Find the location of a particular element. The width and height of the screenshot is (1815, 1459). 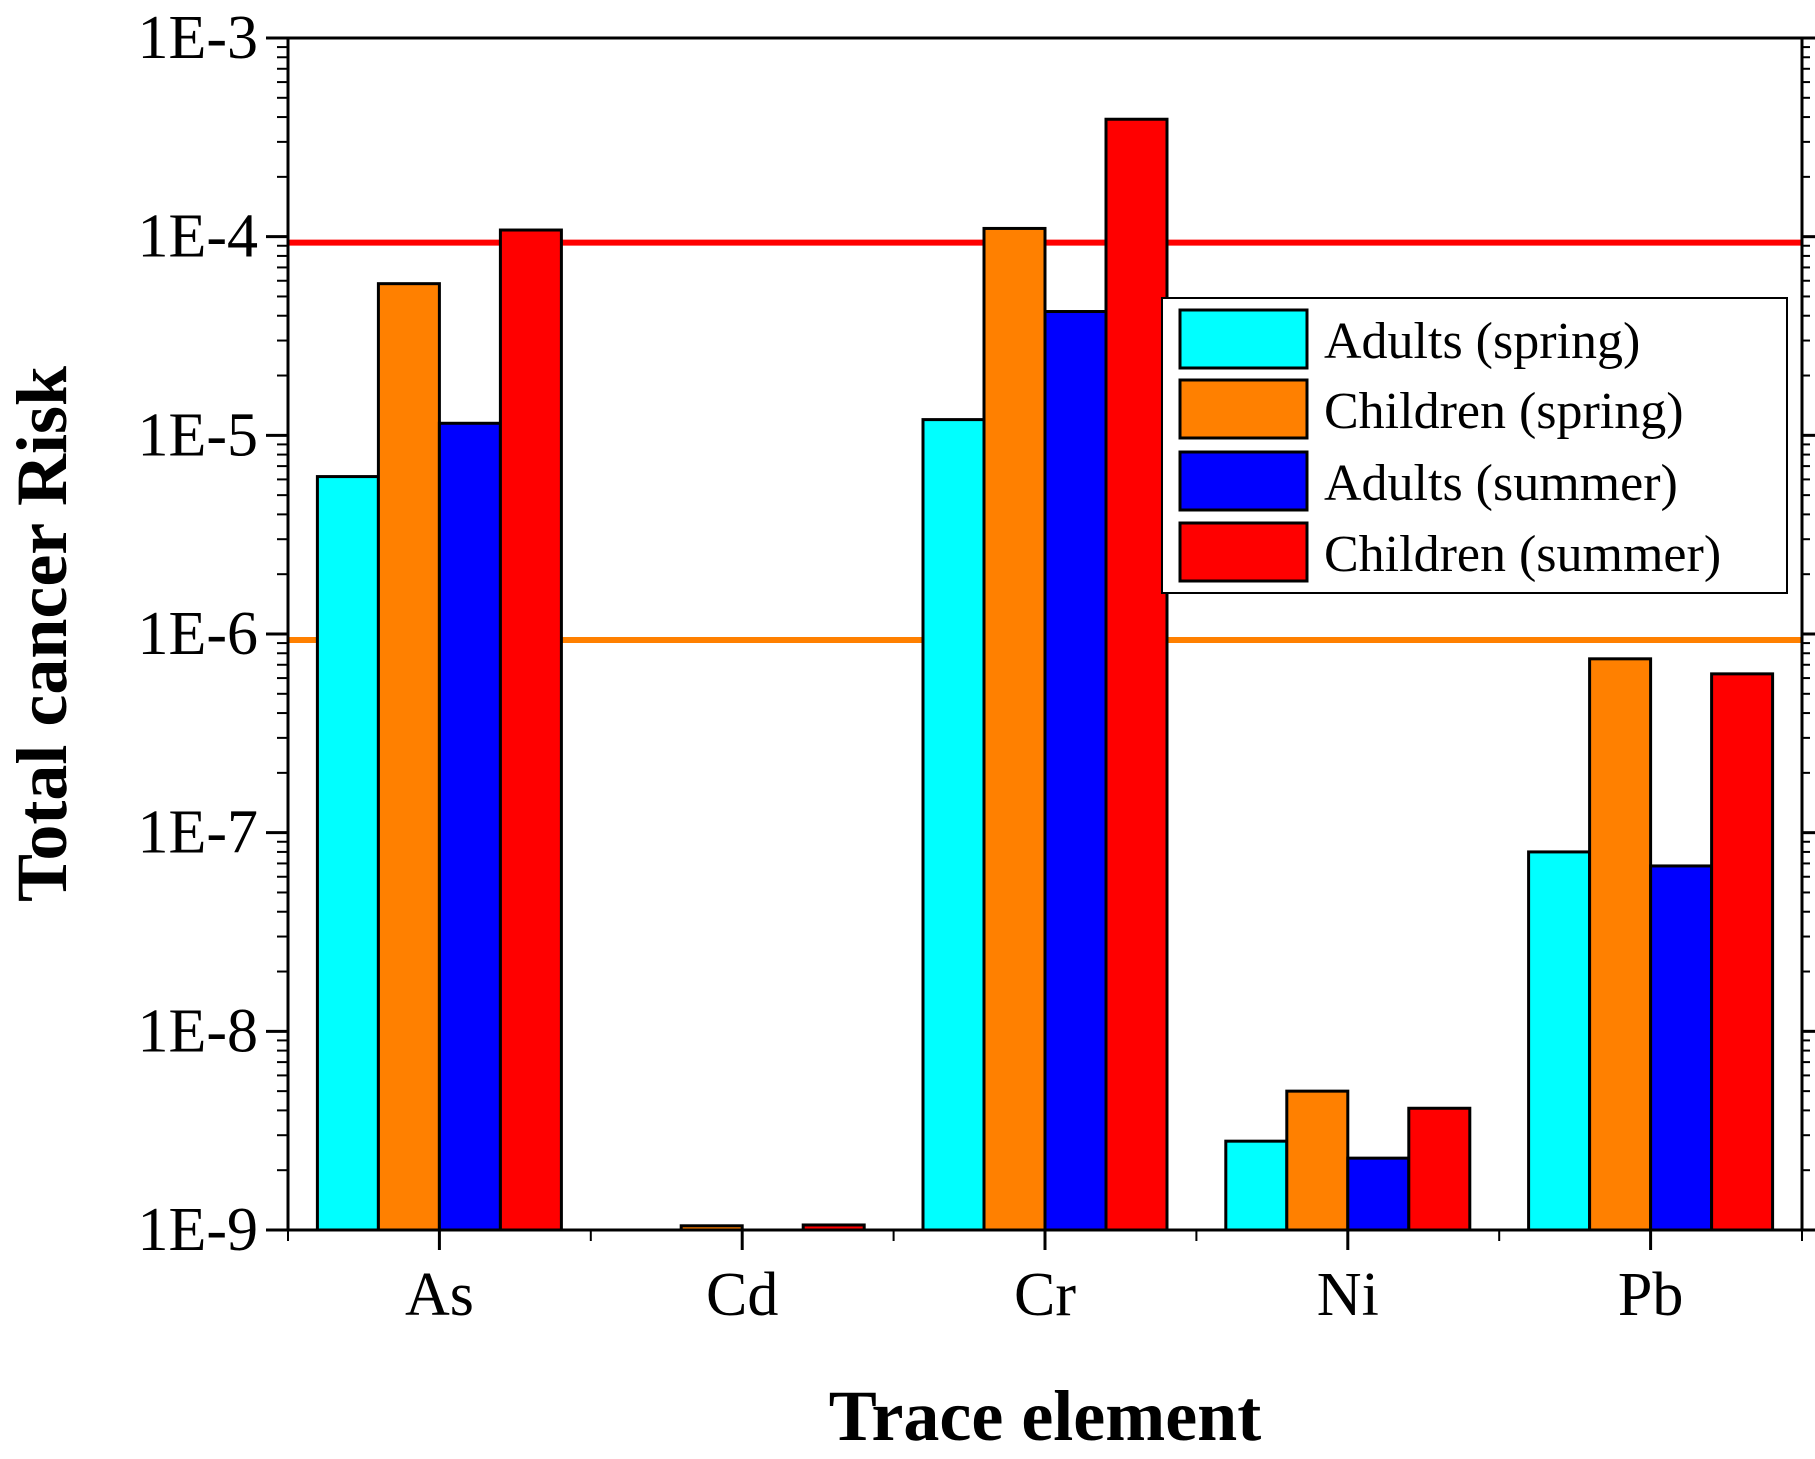

x-tick-label: As is located at coordinates (439, 1295).